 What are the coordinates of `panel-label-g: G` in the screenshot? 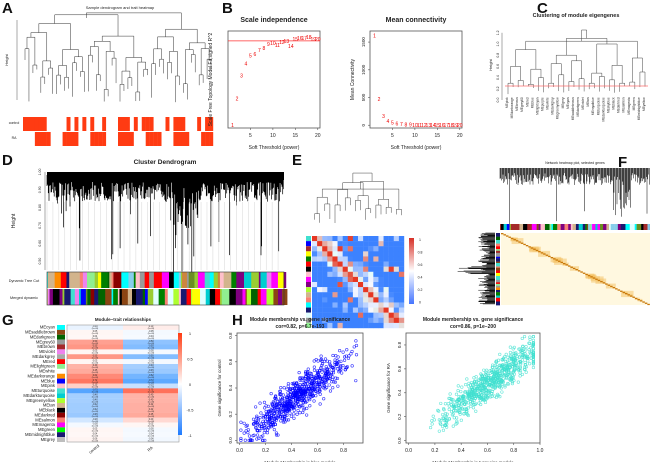 It's located at (8, 320).